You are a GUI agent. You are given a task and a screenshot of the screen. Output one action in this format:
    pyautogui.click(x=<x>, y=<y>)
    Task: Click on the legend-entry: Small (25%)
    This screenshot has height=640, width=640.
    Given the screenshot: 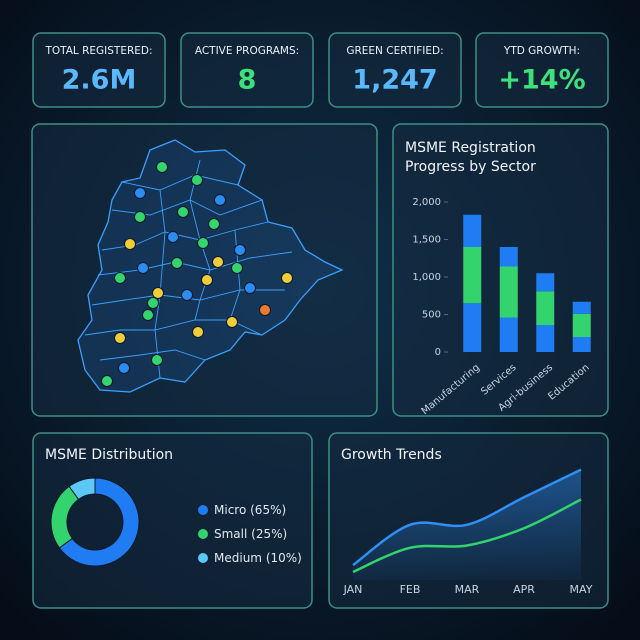 What is the action you would take?
    pyautogui.click(x=250, y=534)
    